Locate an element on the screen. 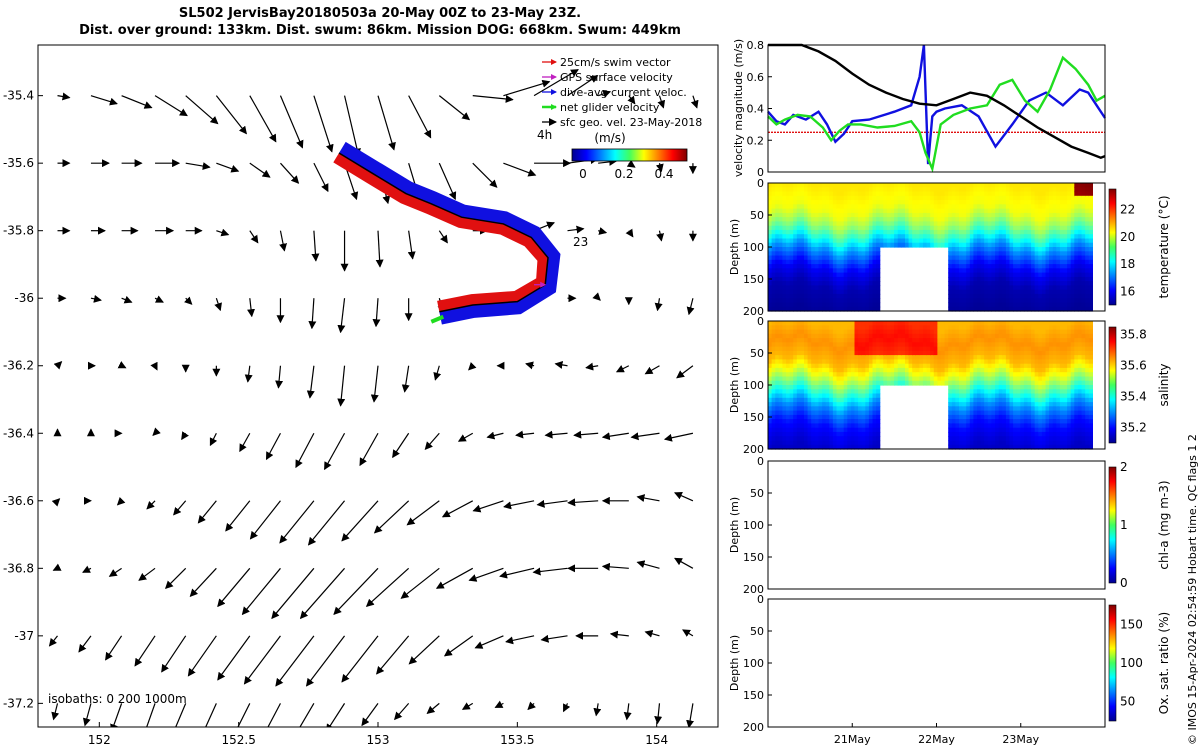 This screenshot has width=1200, height=750. net-glider-velocity-mark is located at coordinates (437, 319).